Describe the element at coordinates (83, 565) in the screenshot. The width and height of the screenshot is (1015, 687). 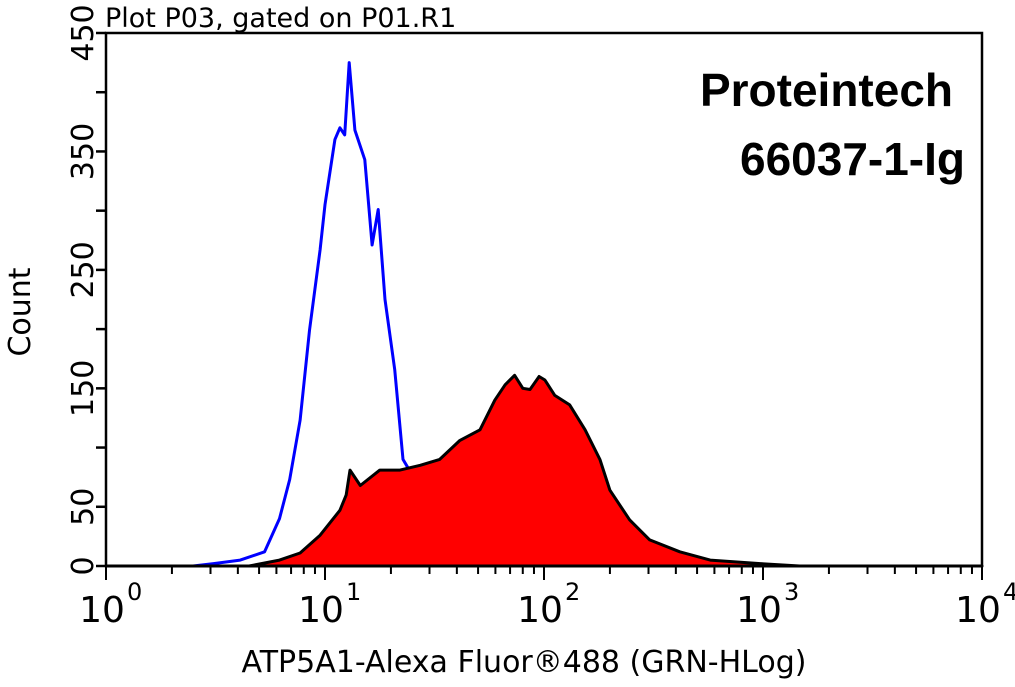
I see `y-tick-label: 0` at that location.